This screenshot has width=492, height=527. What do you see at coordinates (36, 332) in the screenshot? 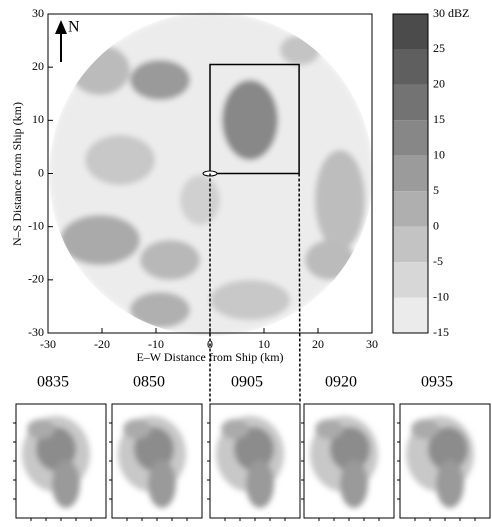
I see `y-tick-label: -30` at bounding box center [36, 332].